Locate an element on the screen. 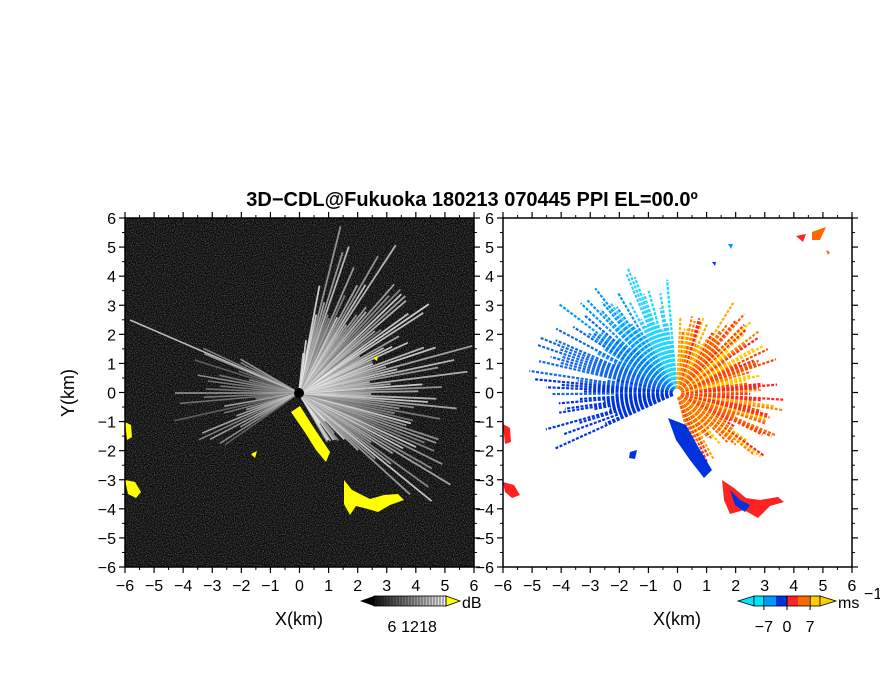 Image resolution: width=880 pixels, height=680 pixels. reflectivity-high-echoes is located at coordinates (264, 435).